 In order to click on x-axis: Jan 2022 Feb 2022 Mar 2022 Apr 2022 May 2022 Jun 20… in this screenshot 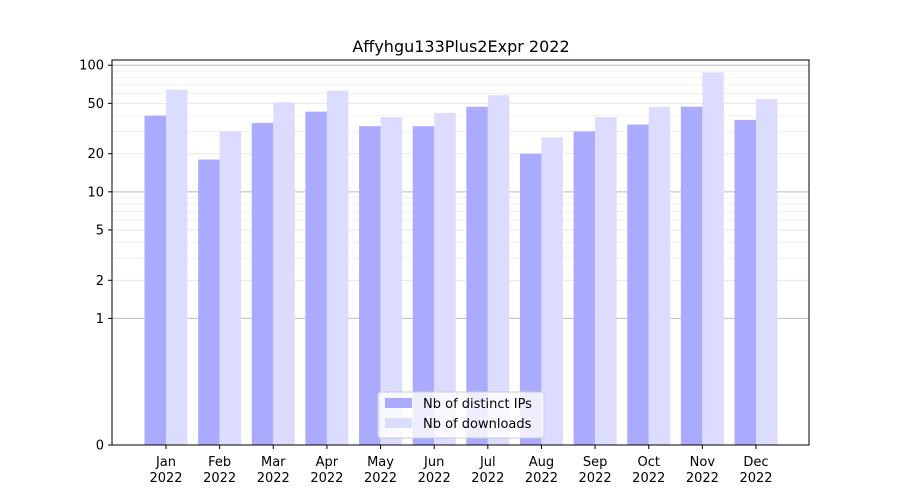, I will do `click(461, 465)`.